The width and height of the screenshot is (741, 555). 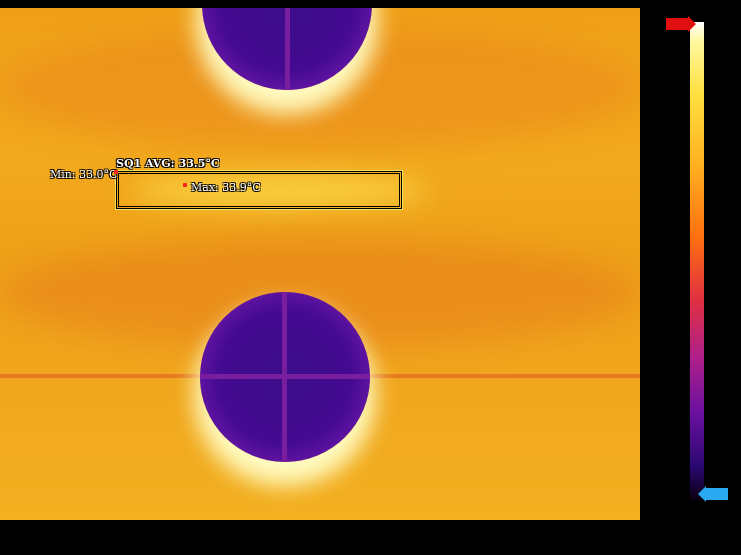 What do you see at coordinates (168, 163) in the screenshot?
I see `roi-title: SQ1 AVG: 33.5°C` at bounding box center [168, 163].